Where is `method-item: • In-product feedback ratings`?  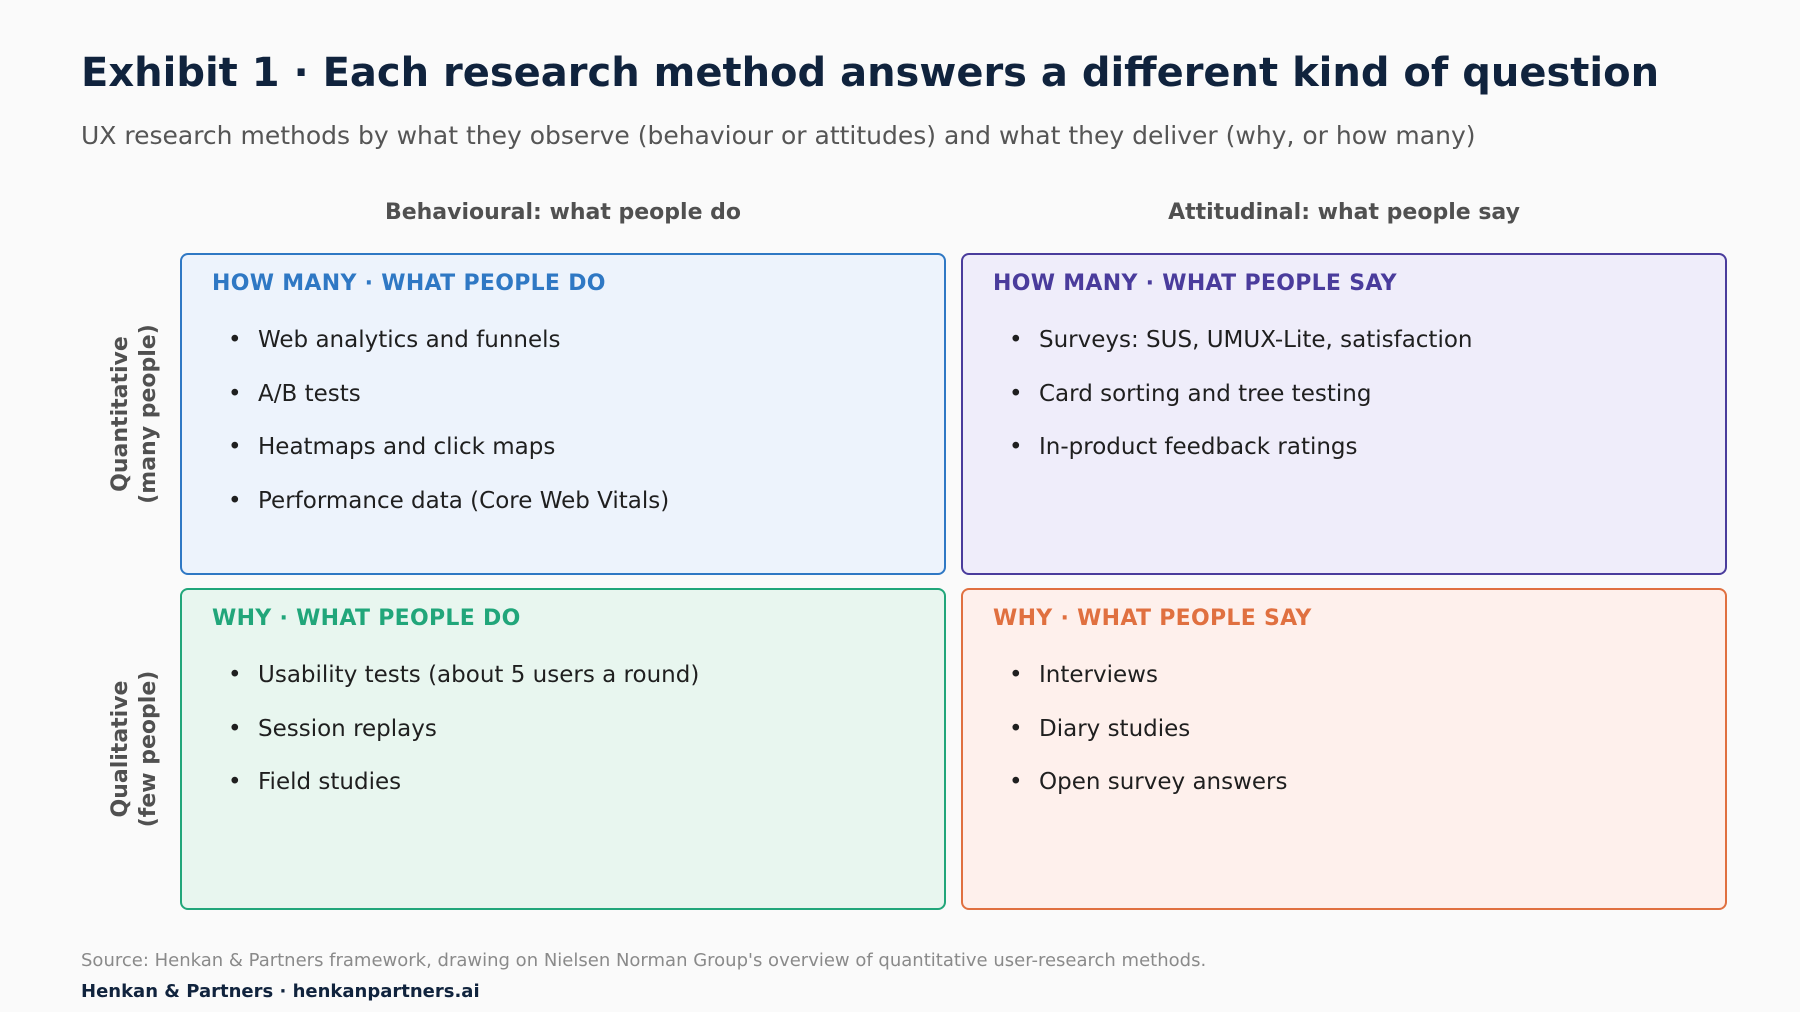 method-item: • In-product feedback ratings is located at coordinates (1241, 459).